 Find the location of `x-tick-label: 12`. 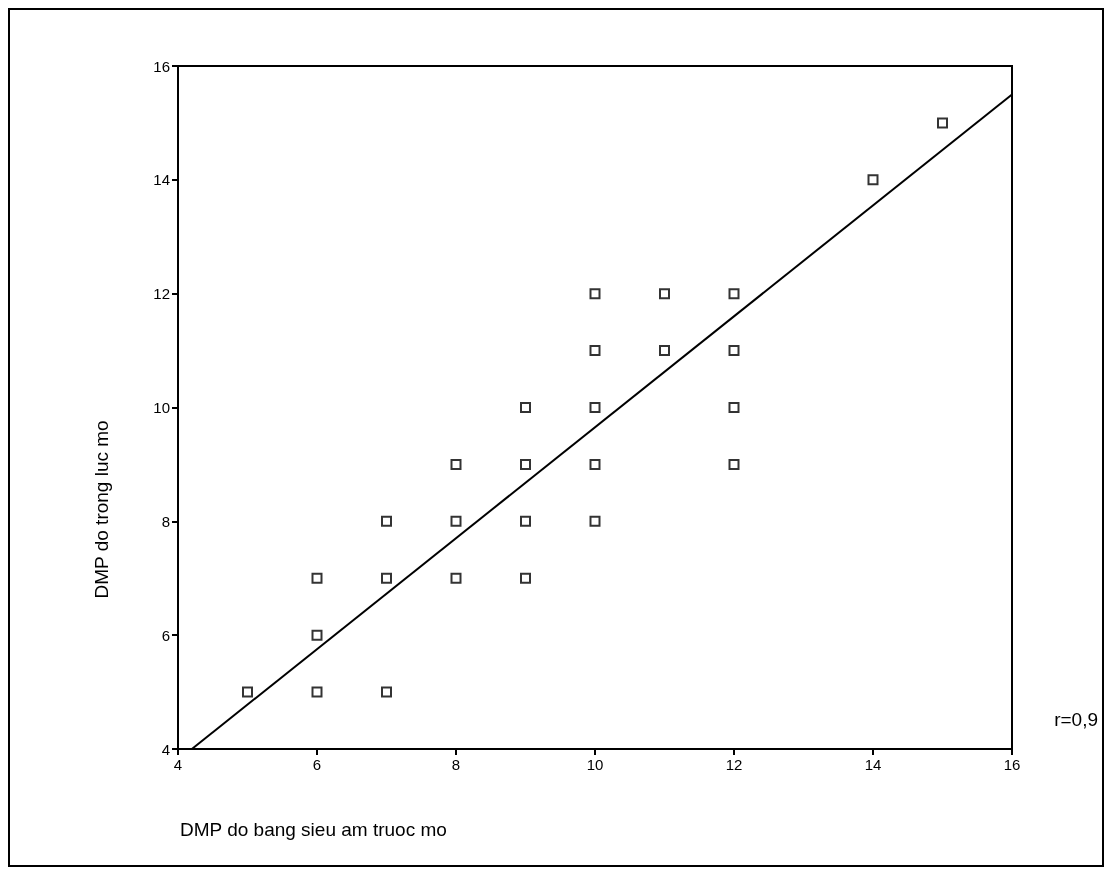

x-tick-label: 12 is located at coordinates (734, 764).